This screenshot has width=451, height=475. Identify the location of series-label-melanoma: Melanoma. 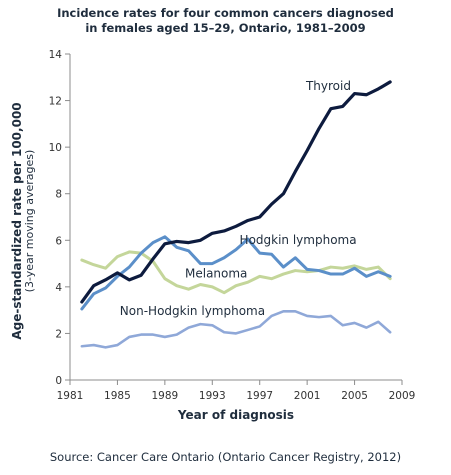
(216, 274).